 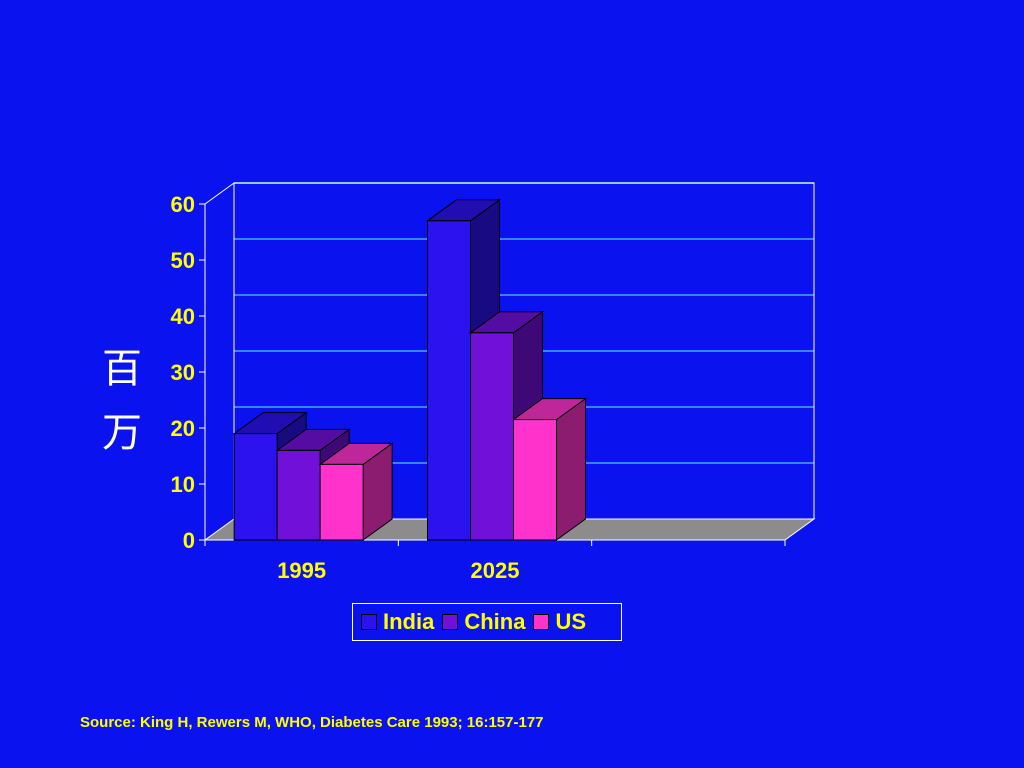 What do you see at coordinates (369, 622) in the screenshot?
I see `legend-swatch-india` at bounding box center [369, 622].